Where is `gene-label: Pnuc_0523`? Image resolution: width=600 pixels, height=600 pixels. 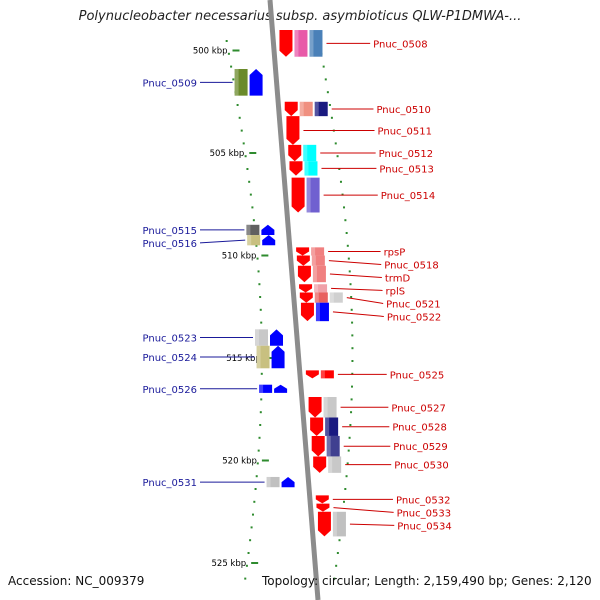 gene-label: Pnuc_0523 is located at coordinates (170, 339).